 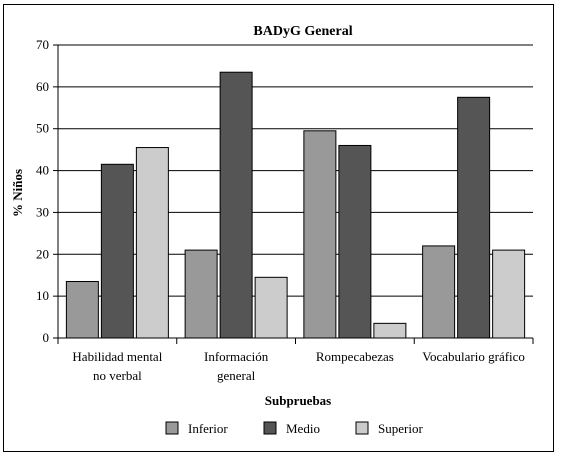 What do you see at coordinates (298, 400) in the screenshot?
I see `x-axis-label: Subpruebas` at bounding box center [298, 400].